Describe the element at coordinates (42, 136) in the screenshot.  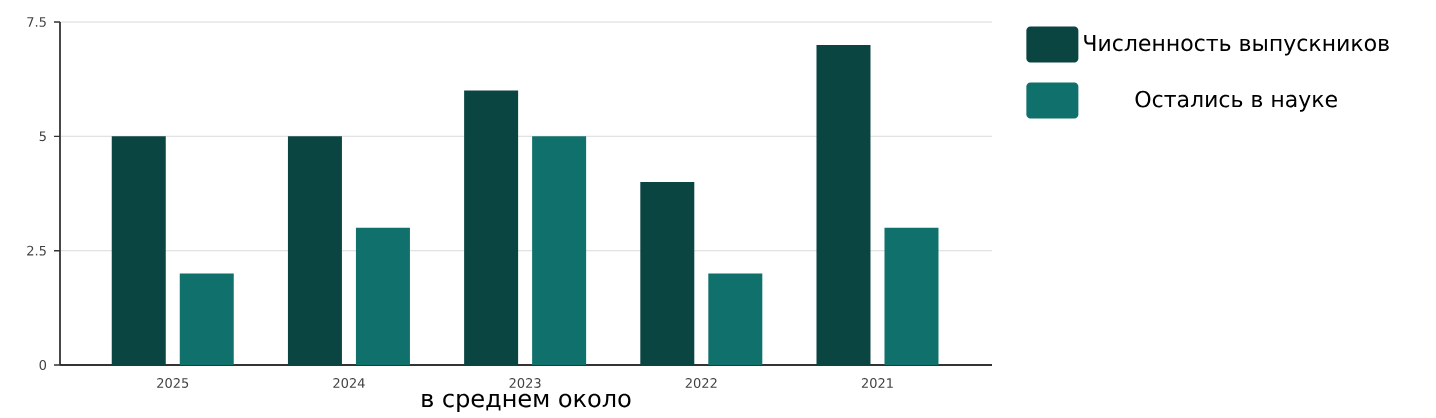
I see `y-tick-label: 5` at that location.